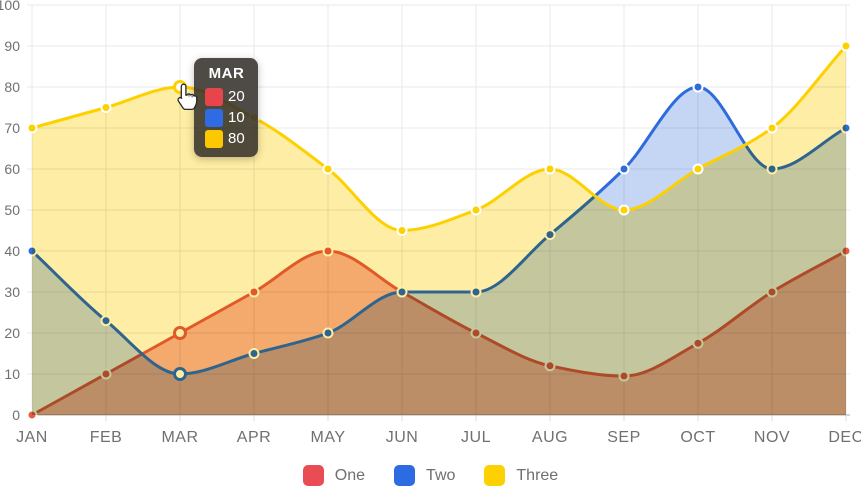 Image resolution: width=861 pixels, height=494 pixels. What do you see at coordinates (226, 139) in the screenshot?
I see `tooltip-row: 80` at bounding box center [226, 139].